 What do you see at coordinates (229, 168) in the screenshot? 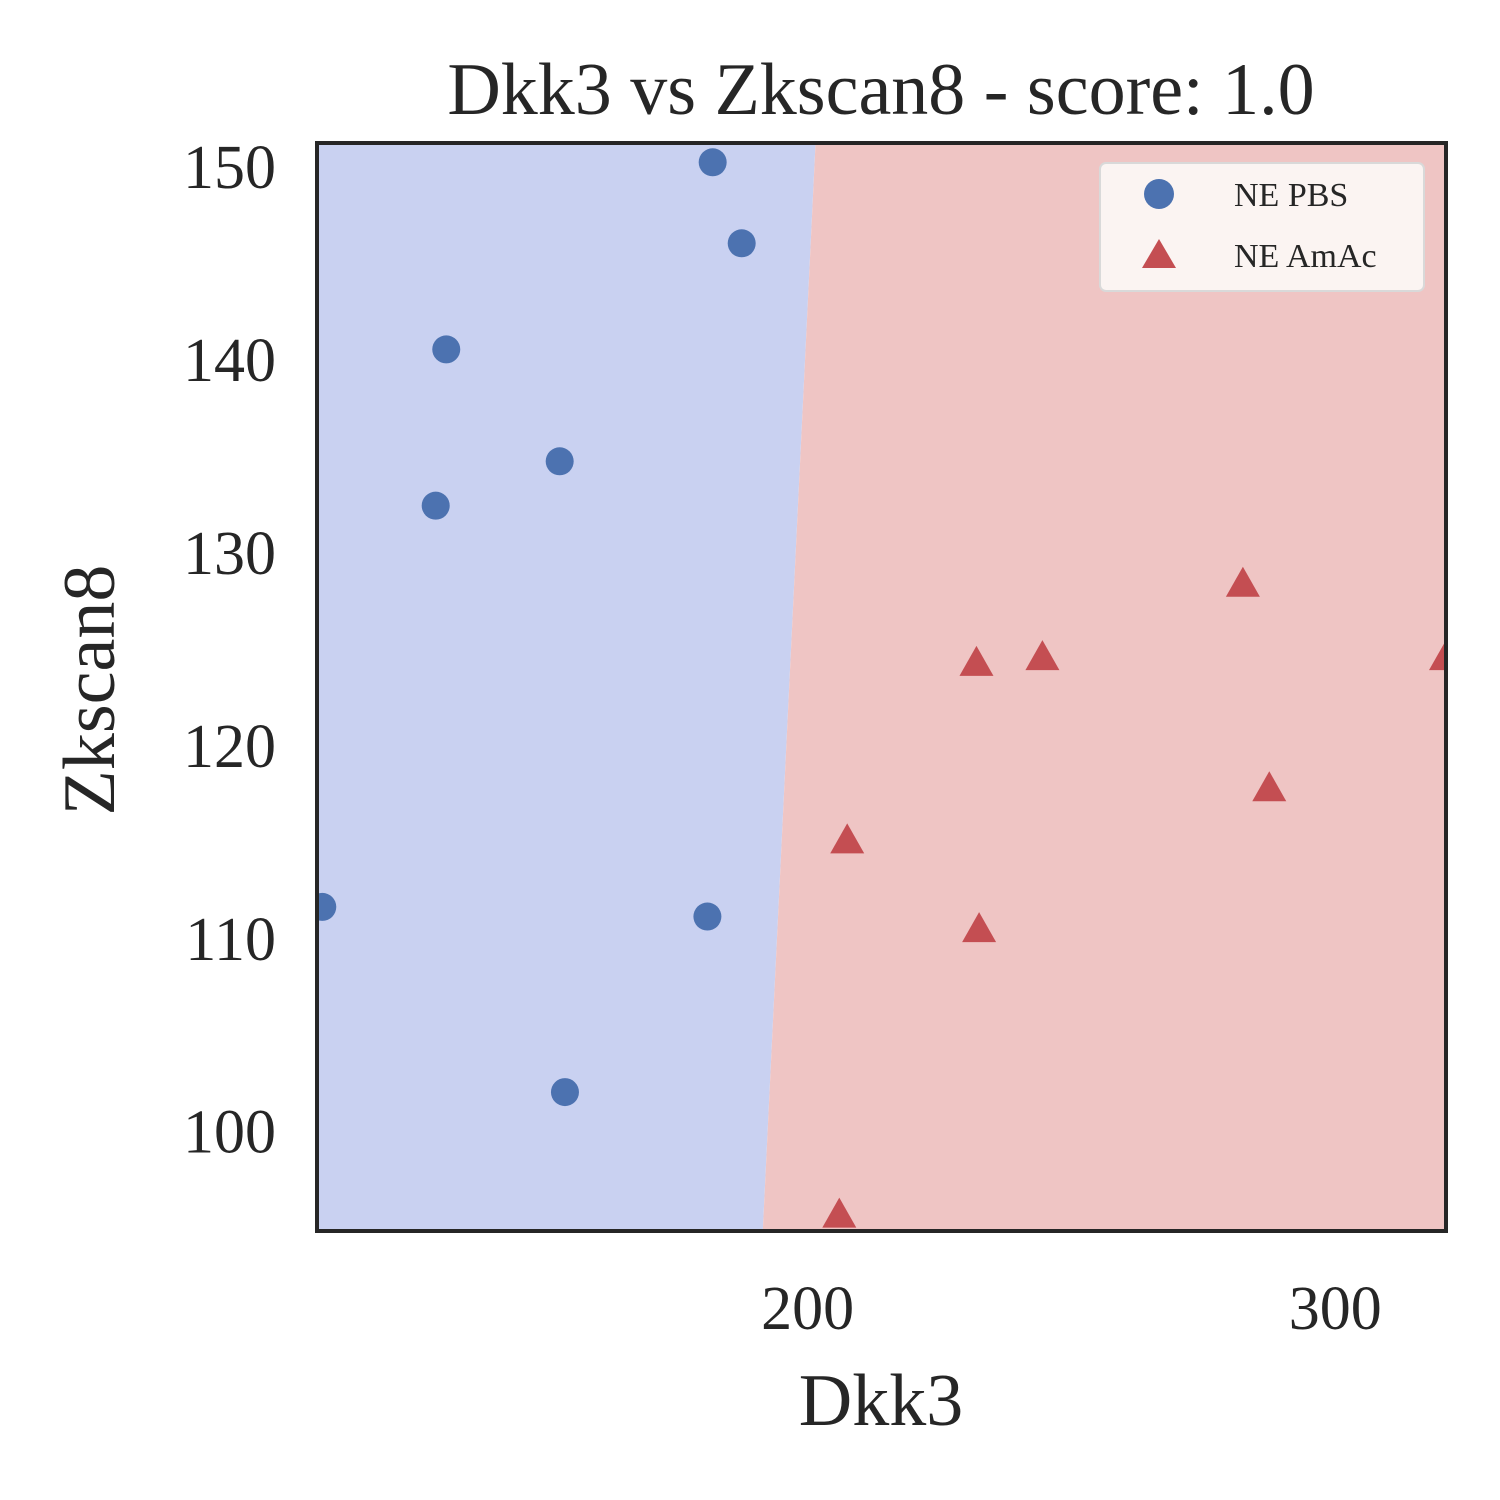
I see `y-tick-label-150: 150` at bounding box center [229, 168].